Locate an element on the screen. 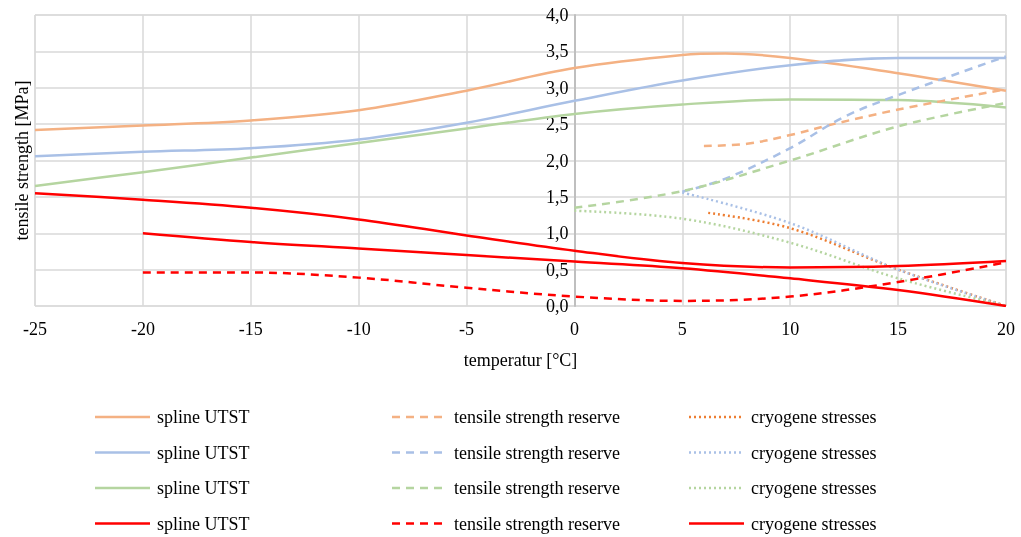  y-tick-label: 3,0 is located at coordinates (557, 87).